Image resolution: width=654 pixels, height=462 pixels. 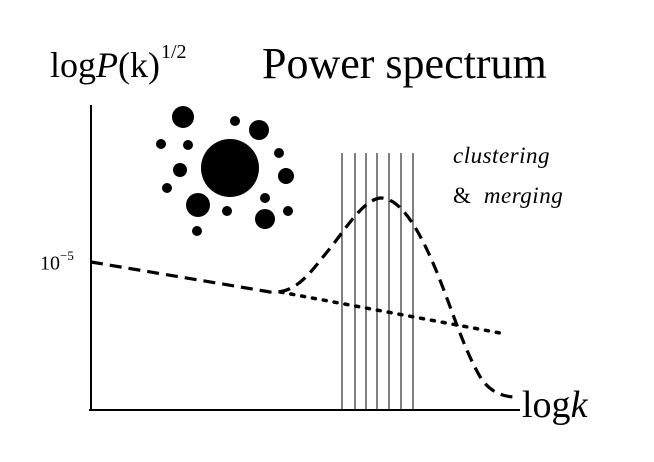 I want to click on x-axis-label: logk, so click(x=555, y=405).